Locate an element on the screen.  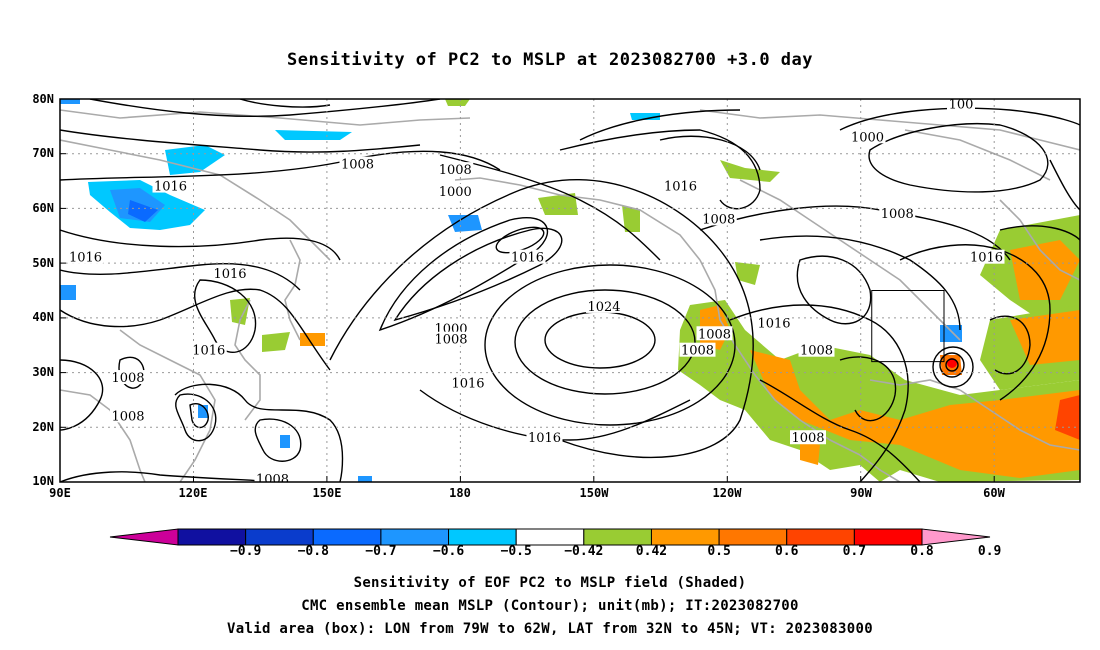
contour-label: 100 is located at coordinates (961, 104).